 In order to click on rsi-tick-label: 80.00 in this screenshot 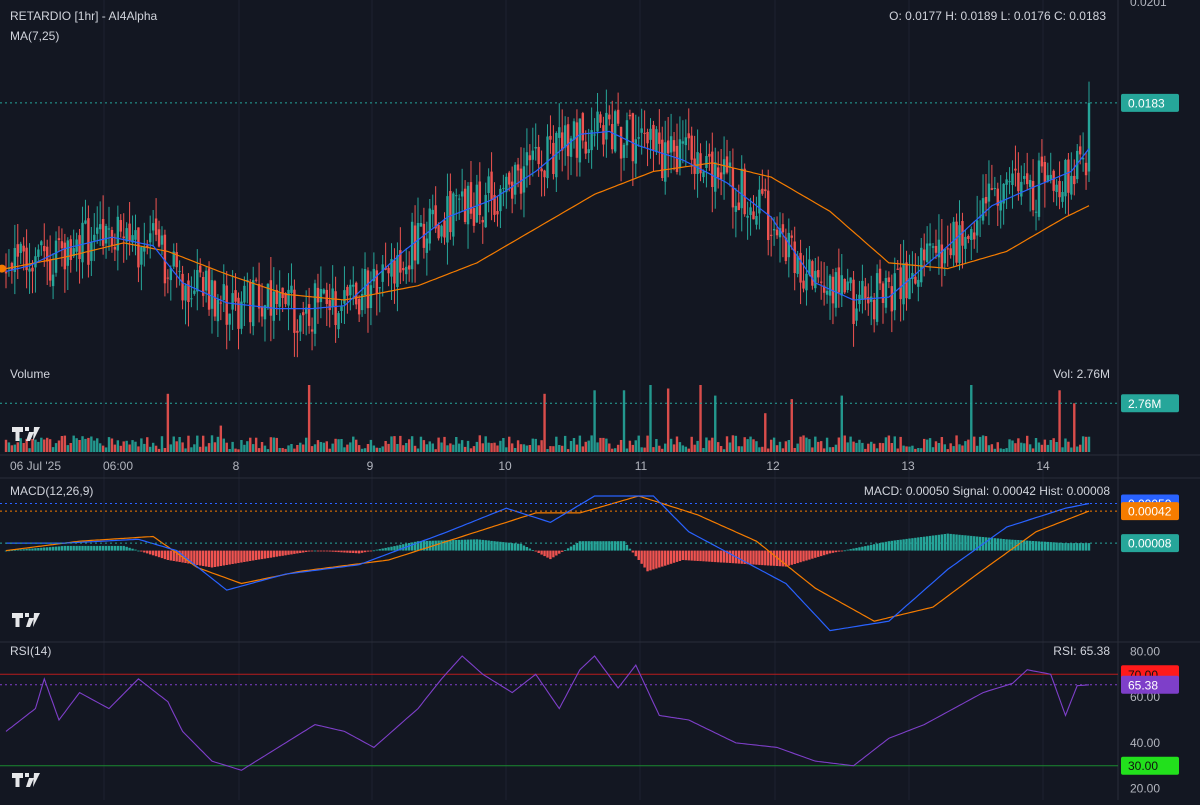, I will do `click(1145, 651)`.